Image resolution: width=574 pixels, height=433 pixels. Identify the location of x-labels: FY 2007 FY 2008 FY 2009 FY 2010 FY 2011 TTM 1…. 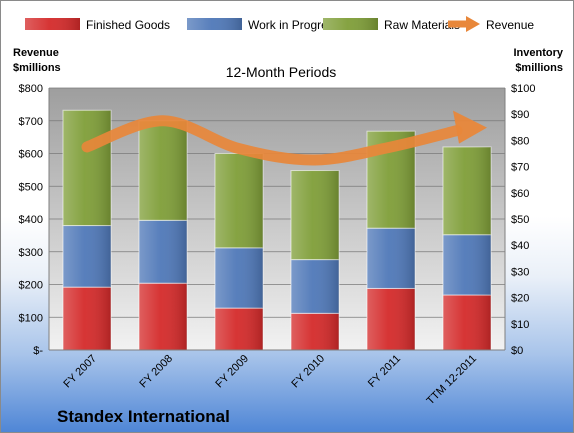
(270, 380).